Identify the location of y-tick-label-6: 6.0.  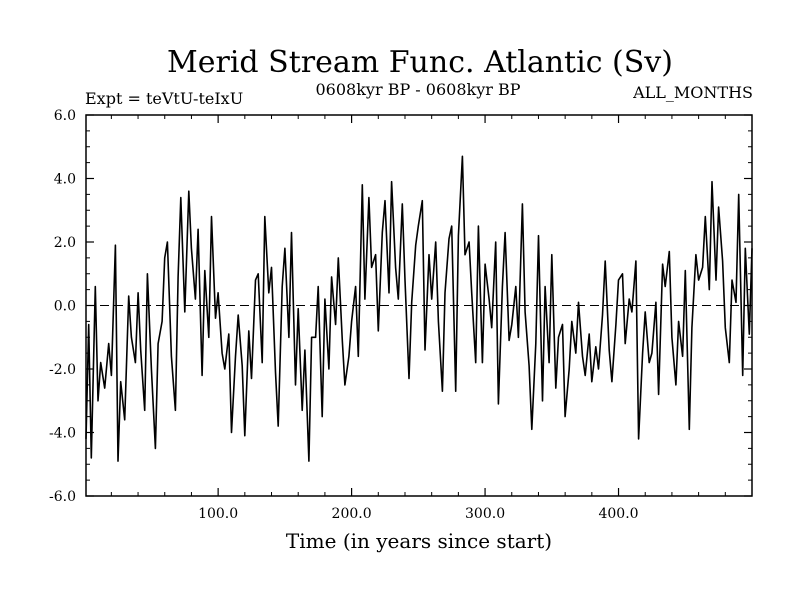
(65, 116).